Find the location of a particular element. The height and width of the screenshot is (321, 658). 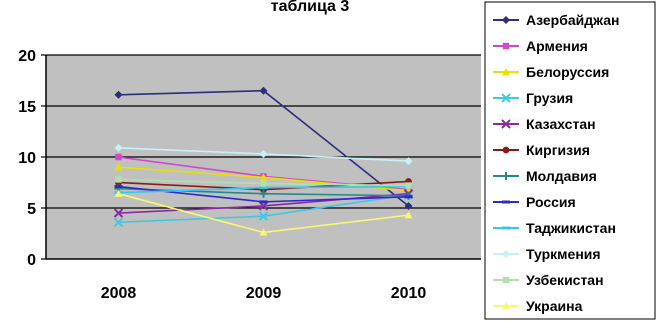

legend-label: Белоруссия is located at coordinates (567, 72).